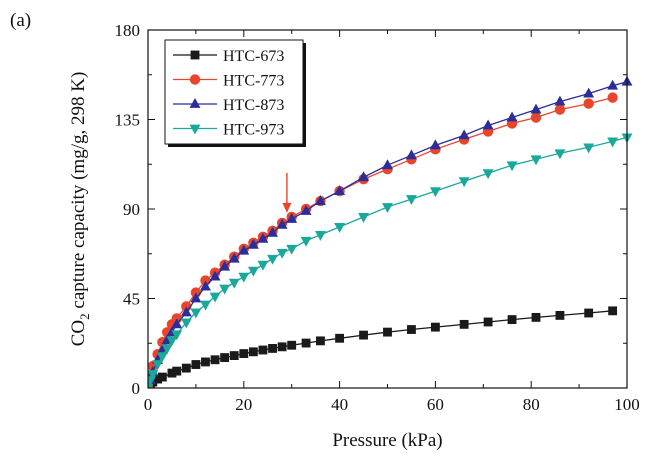 This screenshot has width=657, height=460. I want to click on y-tick-label: 0, so click(136, 388).